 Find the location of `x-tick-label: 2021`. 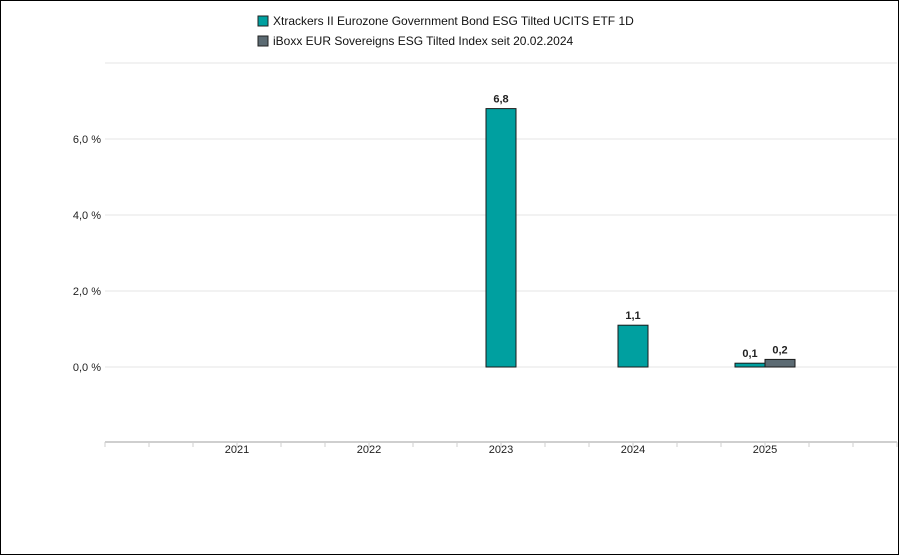

x-tick-label: 2021 is located at coordinates (237, 450).